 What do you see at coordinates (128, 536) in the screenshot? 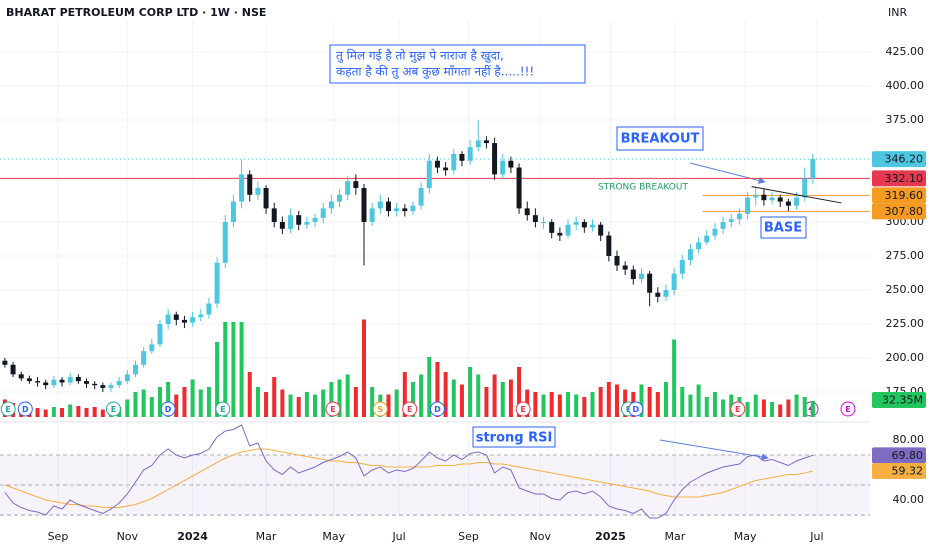
I see `x-tick-label: Nov` at bounding box center [128, 536].